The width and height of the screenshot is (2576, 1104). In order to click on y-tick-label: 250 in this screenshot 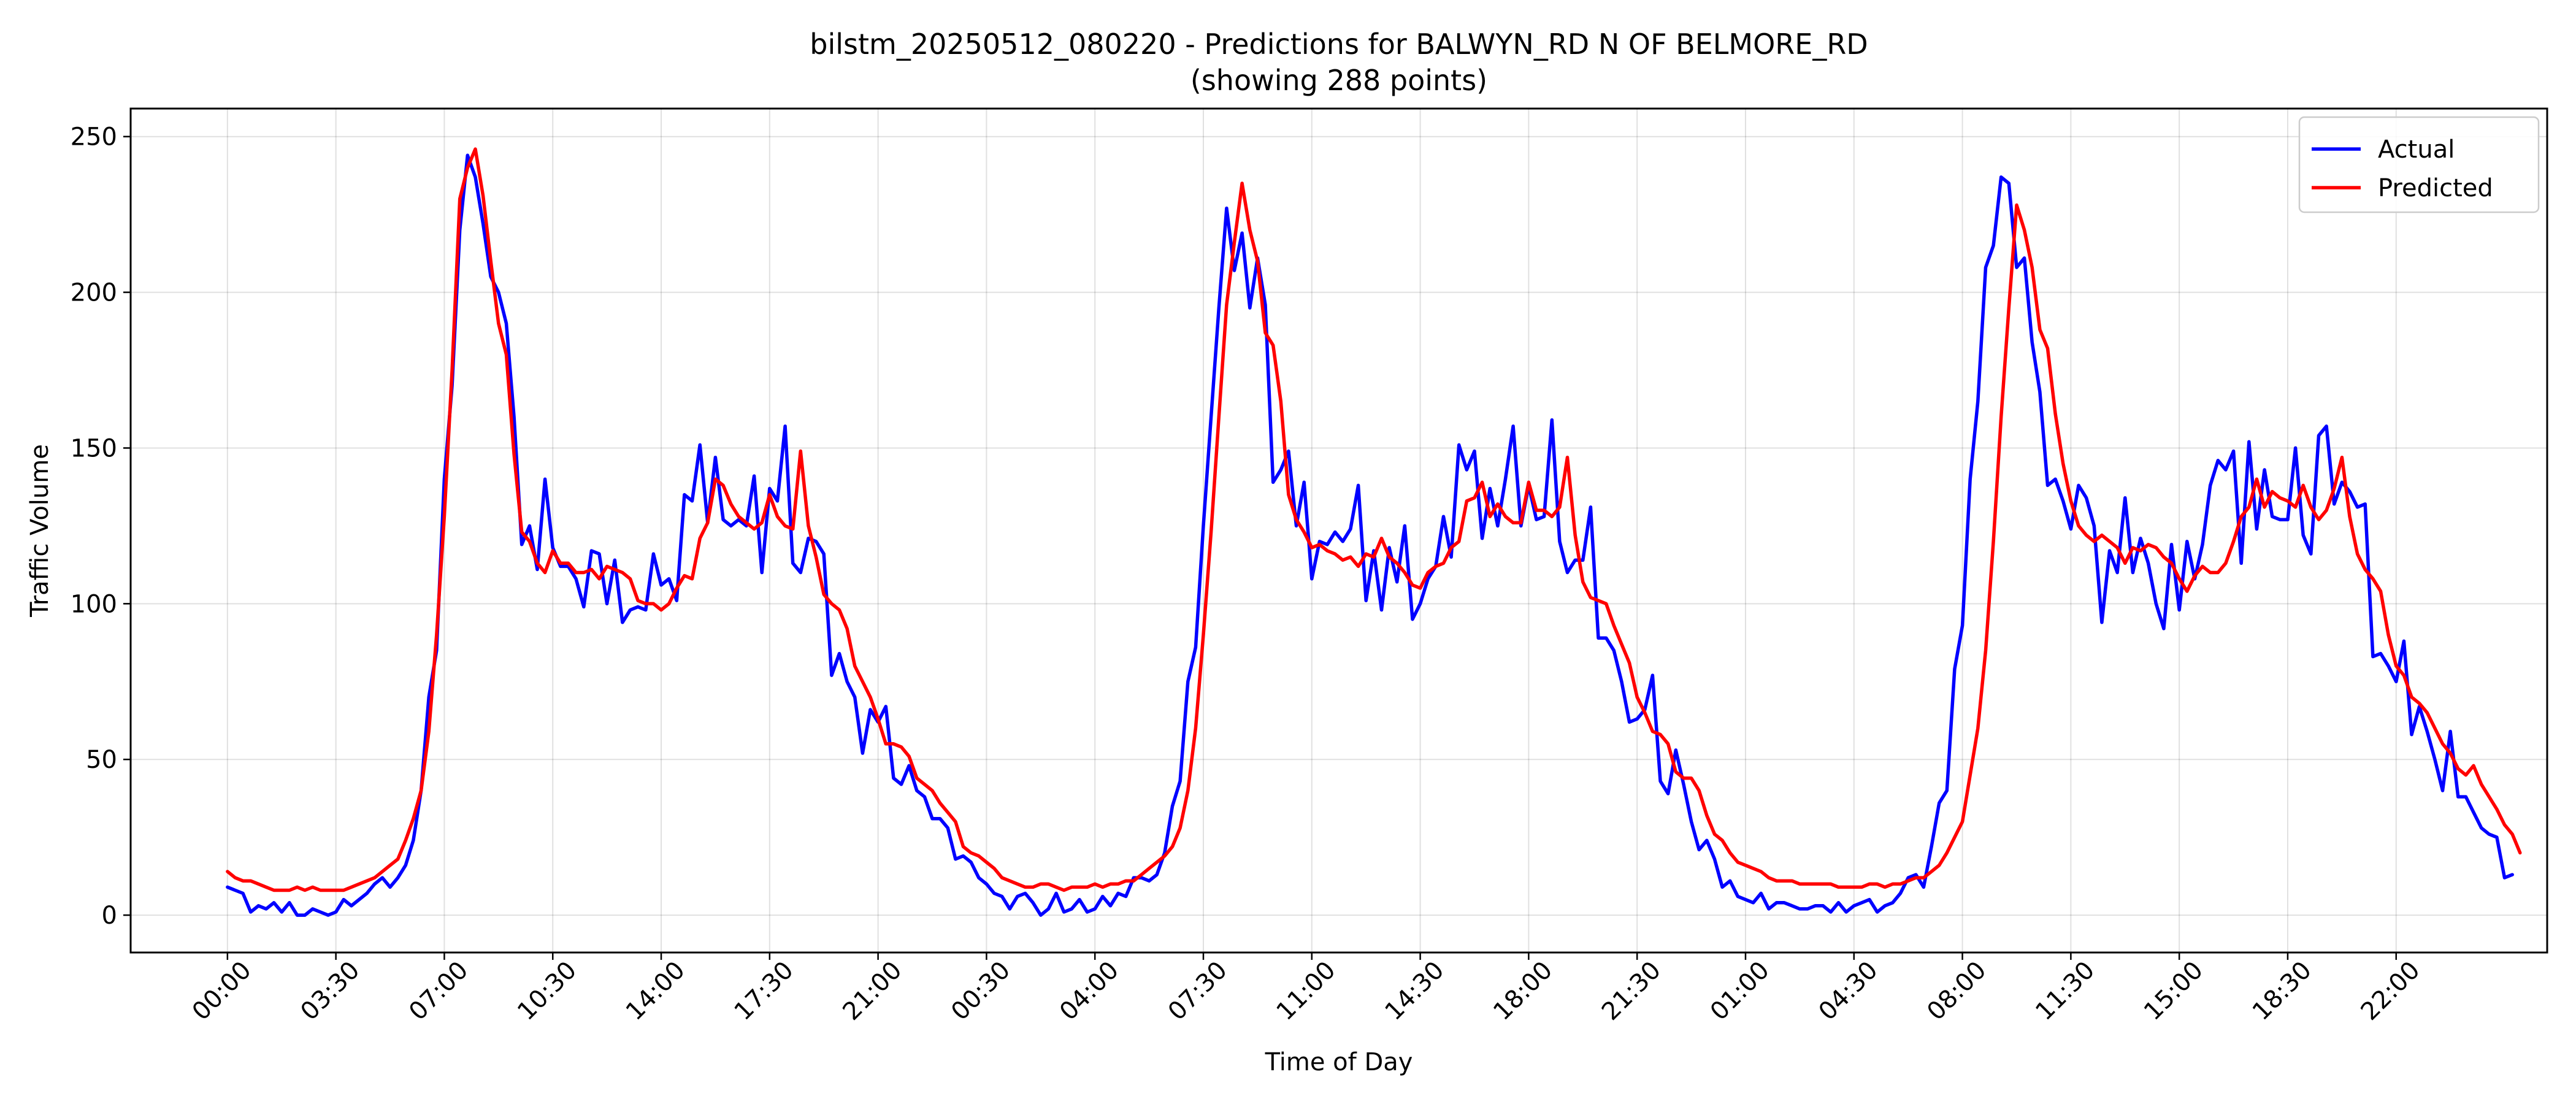, I will do `click(94, 137)`.